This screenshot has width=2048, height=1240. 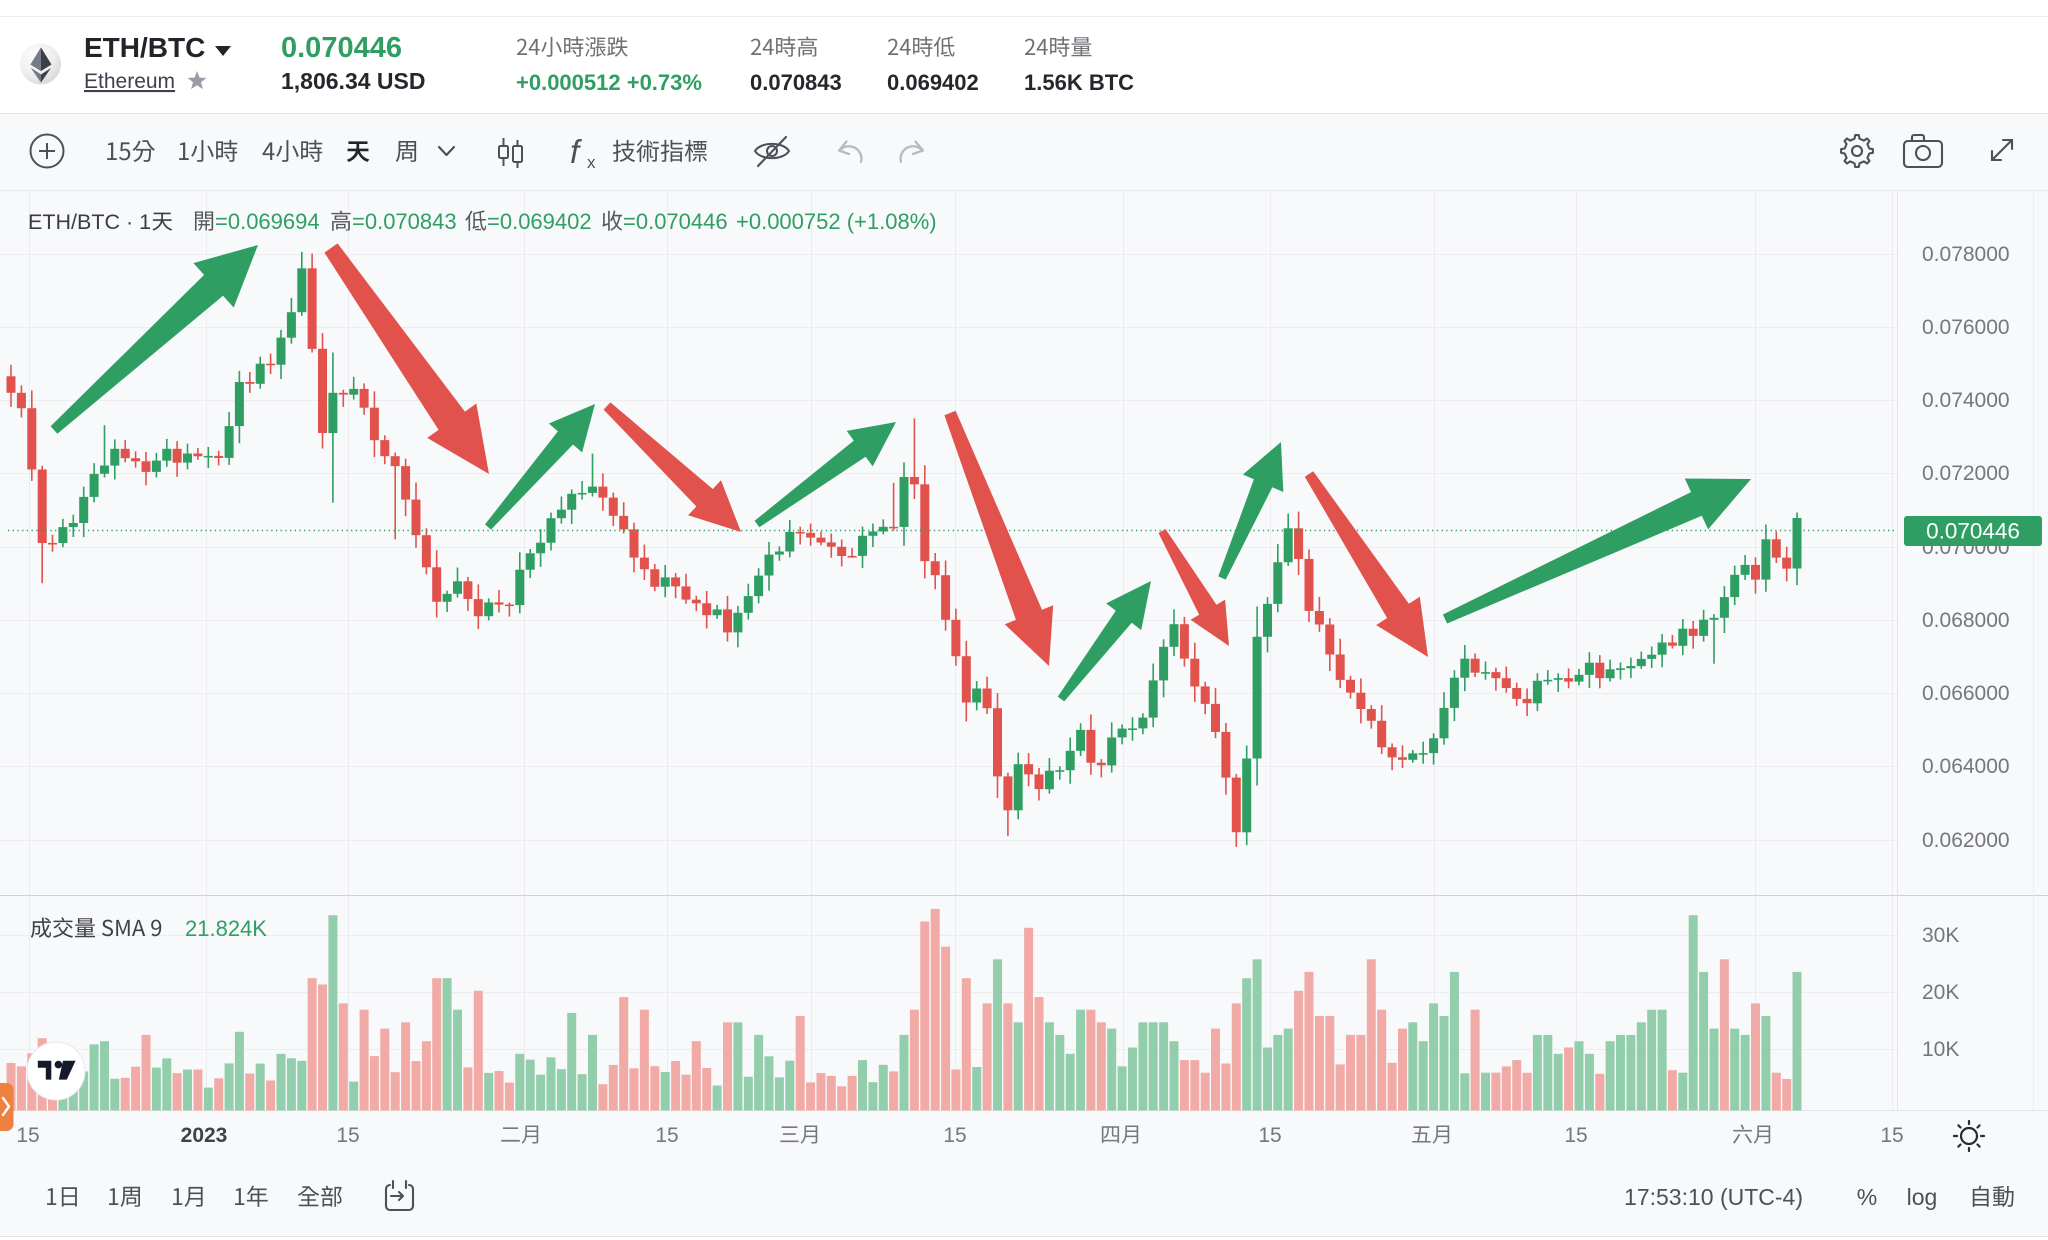 What do you see at coordinates (1940, 935) in the screenshot?
I see `svg-text: 30K` at bounding box center [1940, 935].